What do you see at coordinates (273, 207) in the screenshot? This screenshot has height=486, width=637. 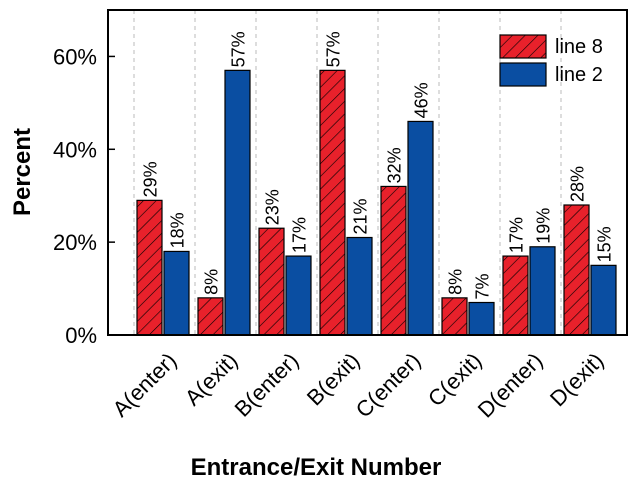 I see `value-label: 23%` at bounding box center [273, 207].